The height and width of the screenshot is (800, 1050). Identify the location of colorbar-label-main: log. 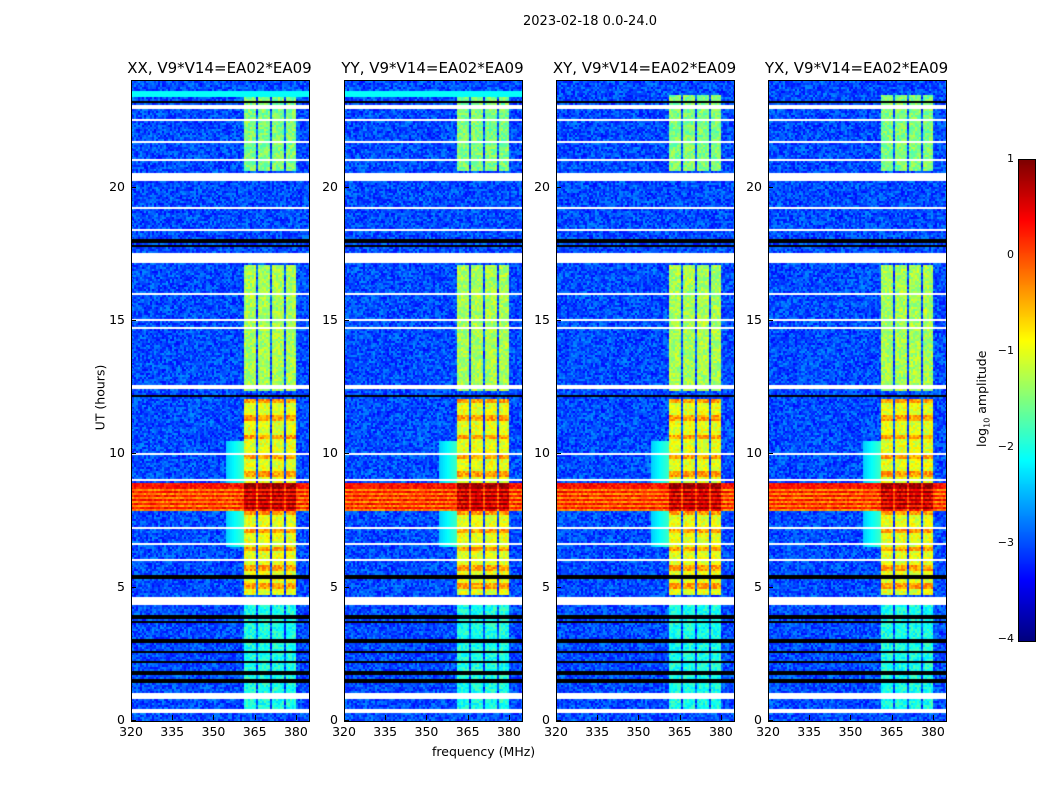
(981, 437).